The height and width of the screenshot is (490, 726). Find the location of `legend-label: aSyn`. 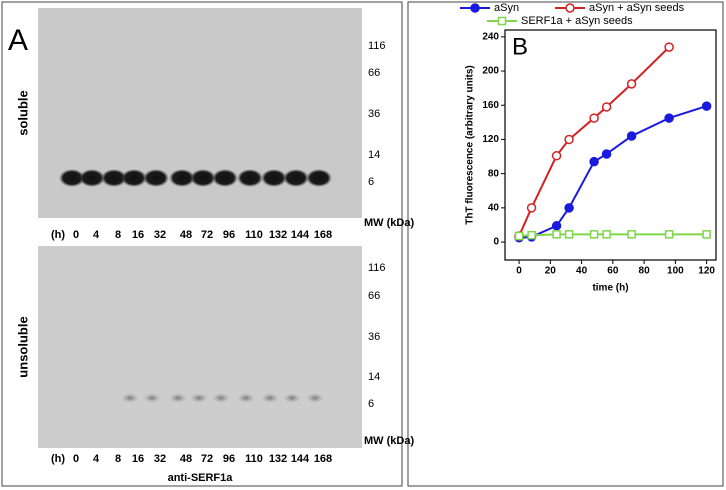

legend-label: aSyn is located at coordinates (506, 8).